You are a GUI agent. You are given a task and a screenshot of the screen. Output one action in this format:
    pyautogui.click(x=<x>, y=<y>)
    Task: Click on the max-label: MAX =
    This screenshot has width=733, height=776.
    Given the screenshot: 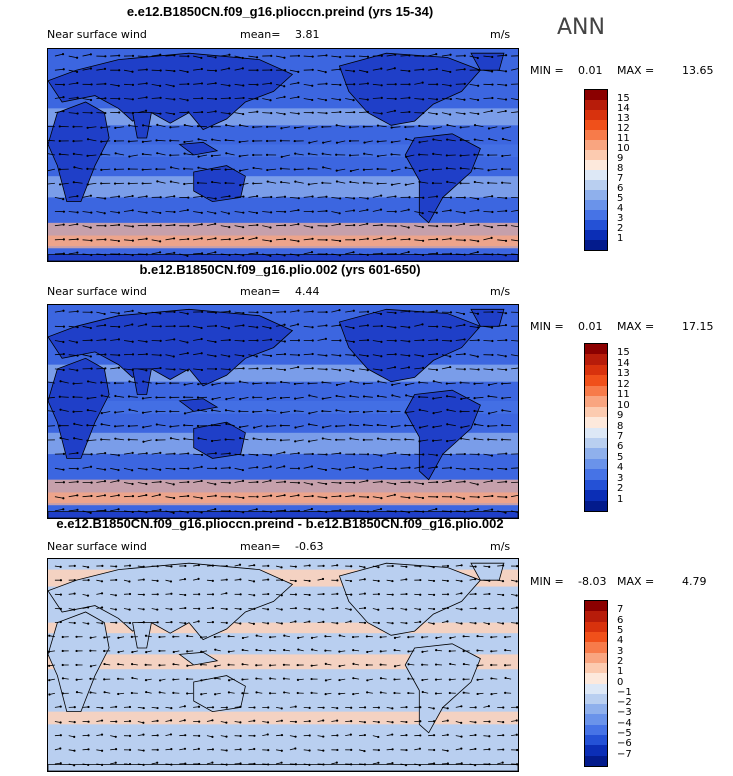 What is the action you would take?
    pyautogui.click(x=636, y=581)
    